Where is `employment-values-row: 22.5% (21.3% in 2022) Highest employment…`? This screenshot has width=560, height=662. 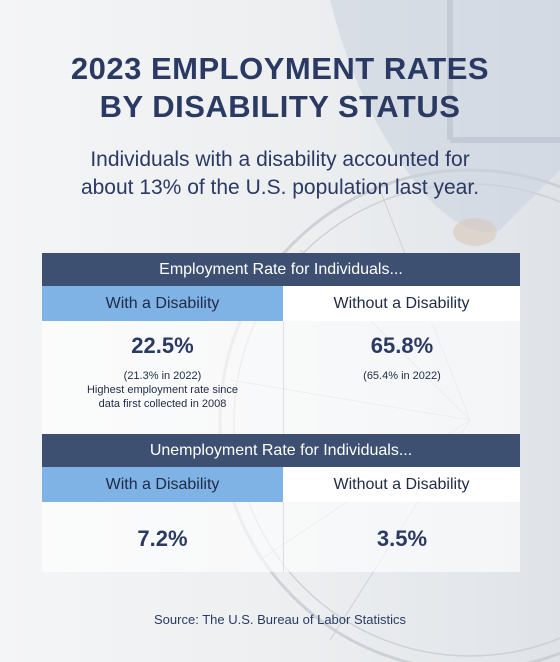 employment-values-row: 22.5% (21.3% in 2022) Highest employment… is located at coordinates (281, 377).